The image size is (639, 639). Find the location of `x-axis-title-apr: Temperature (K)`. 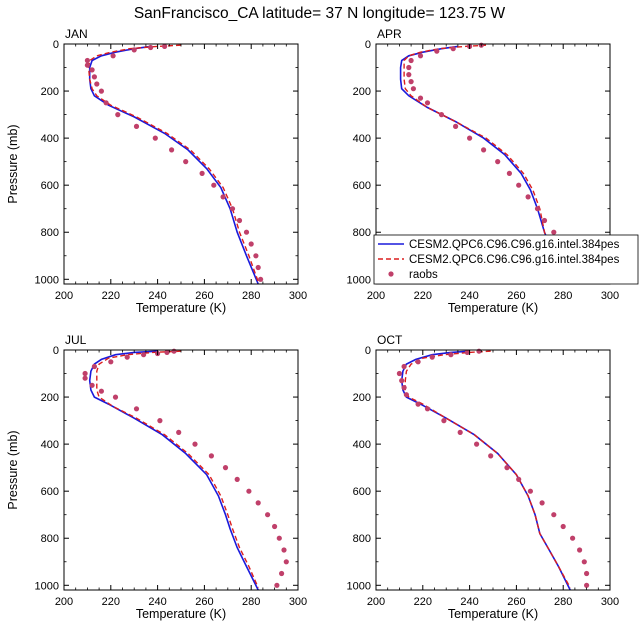

x-axis-title-apr: Temperature (K) is located at coordinates (493, 308).